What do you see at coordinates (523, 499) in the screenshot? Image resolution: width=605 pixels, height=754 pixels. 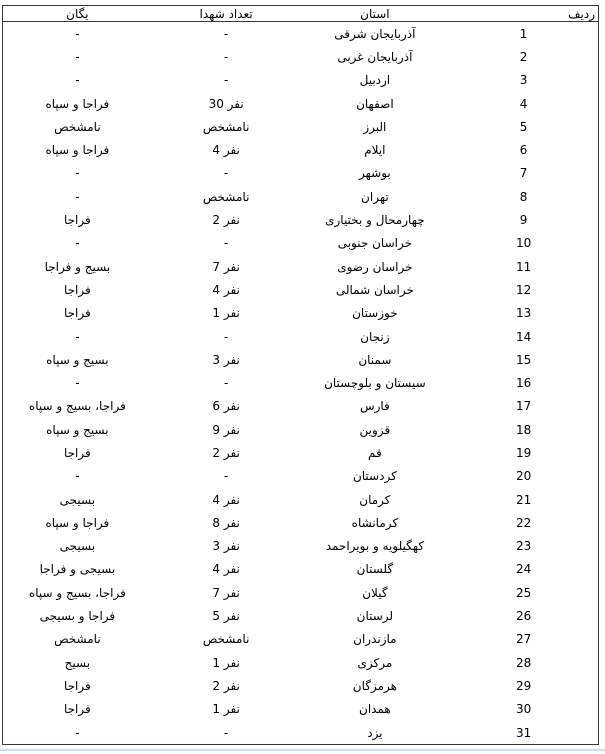 I see `cell-radif: 21` at bounding box center [523, 499].